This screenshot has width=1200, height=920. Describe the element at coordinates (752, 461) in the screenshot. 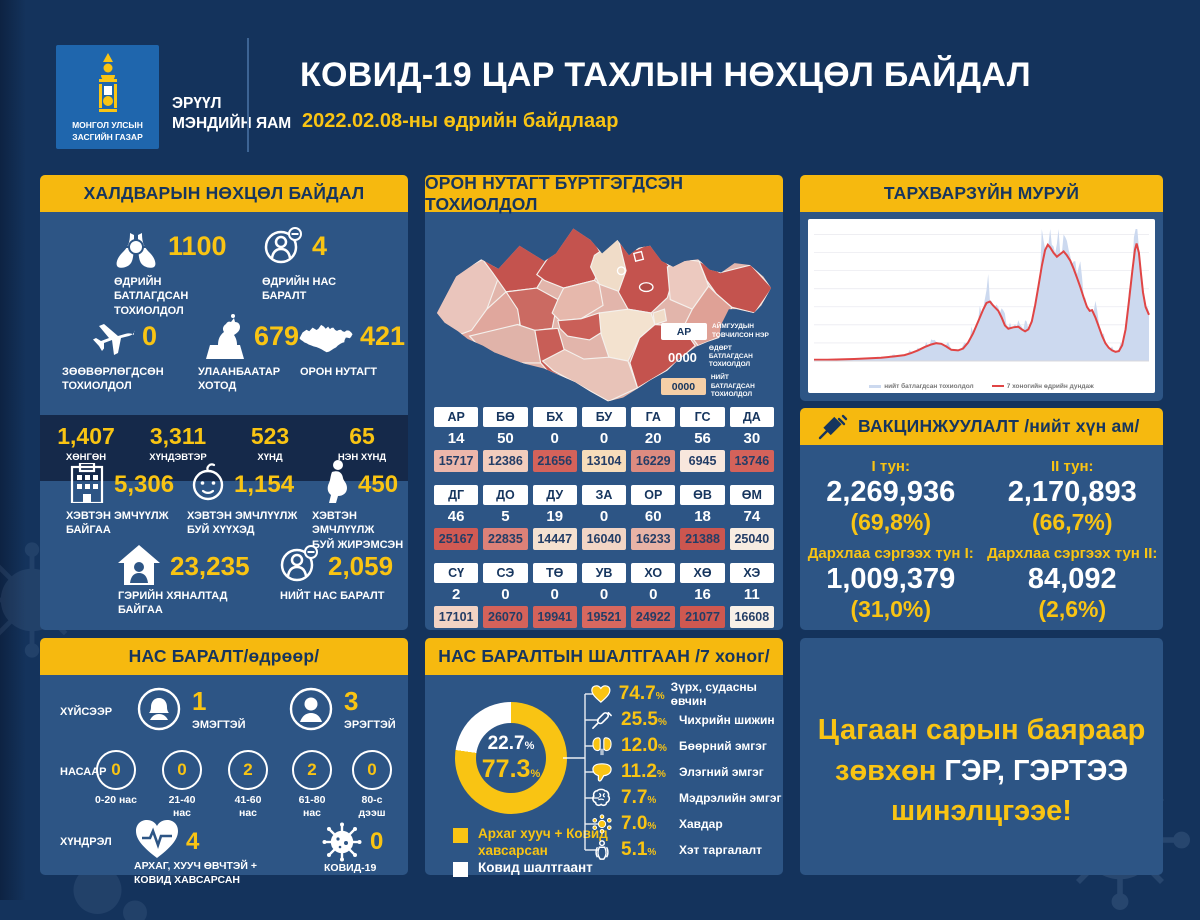

I see `province-total-cases: 13746` at that location.